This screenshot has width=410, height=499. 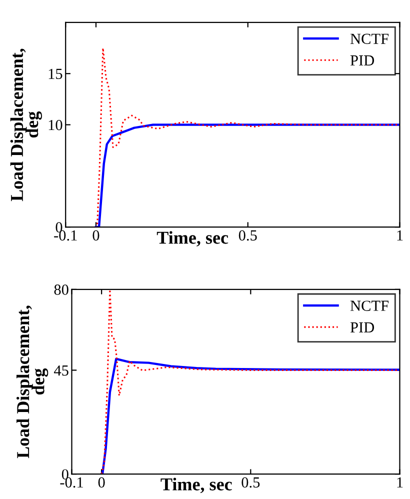 I want to click on y-tick-label: 10, so click(x=55, y=125).